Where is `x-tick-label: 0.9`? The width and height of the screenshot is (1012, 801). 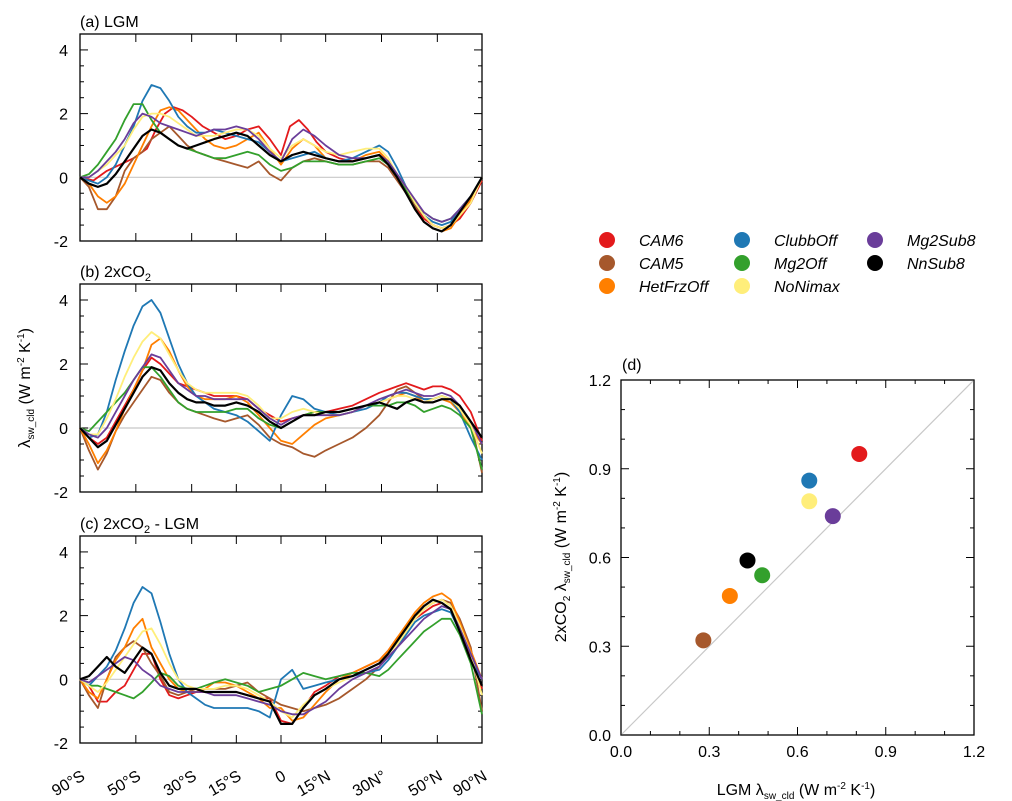
x-tick-label: 0.9 is located at coordinates (886, 752).